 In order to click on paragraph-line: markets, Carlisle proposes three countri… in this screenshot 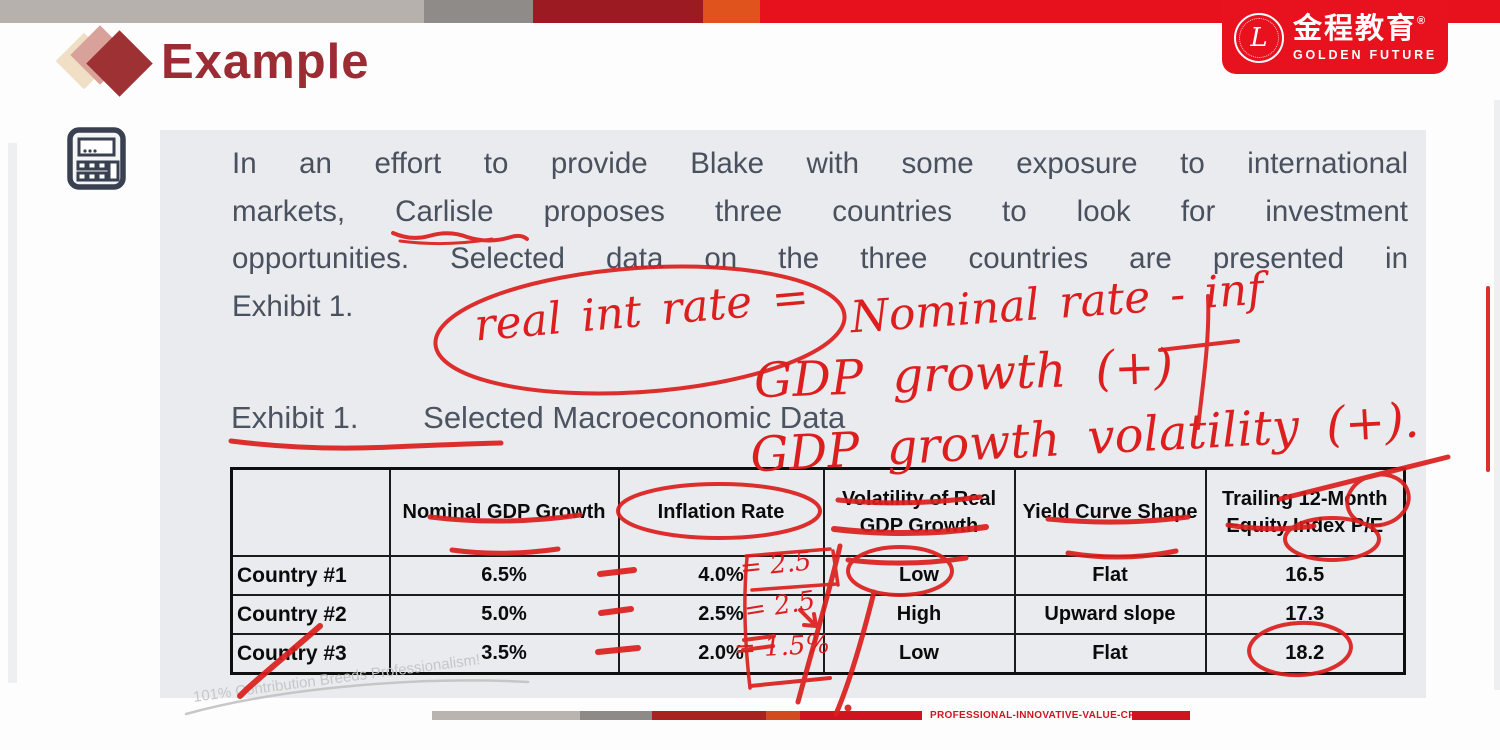, I will do `click(820, 211)`.